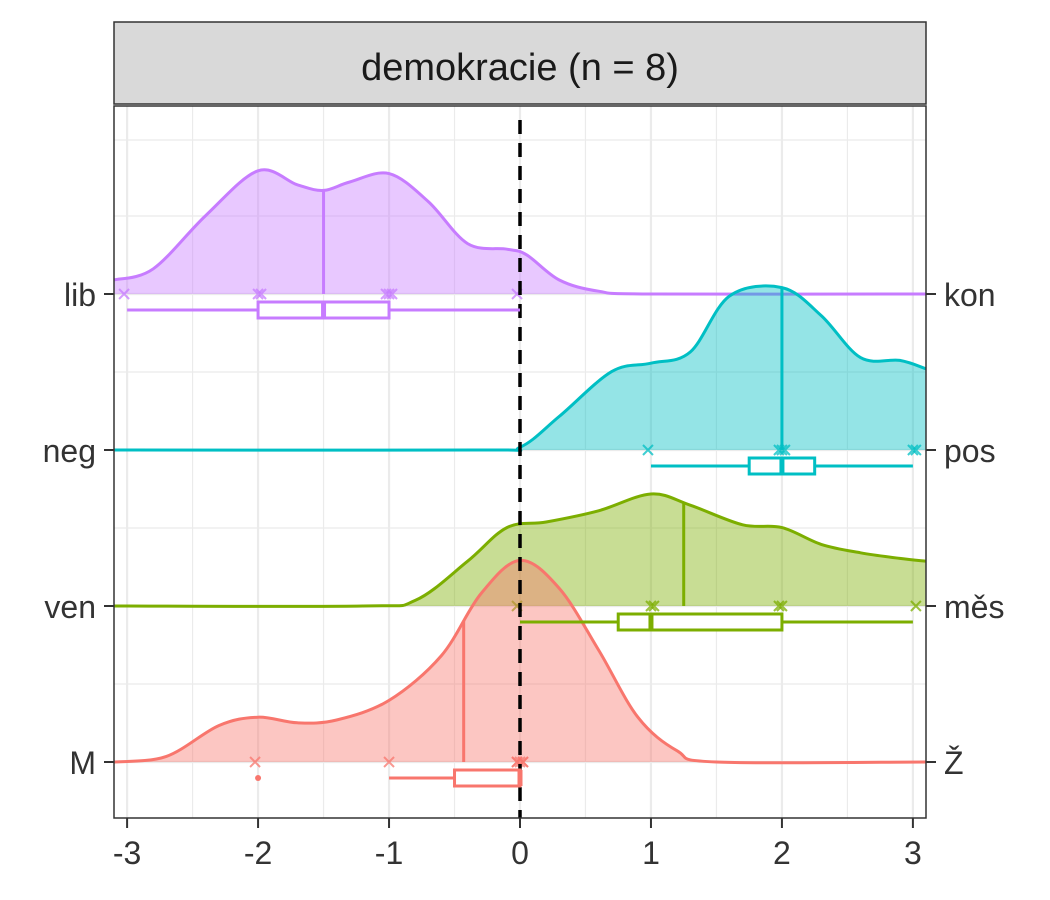  I want to click on box-M, so click(487, 778).